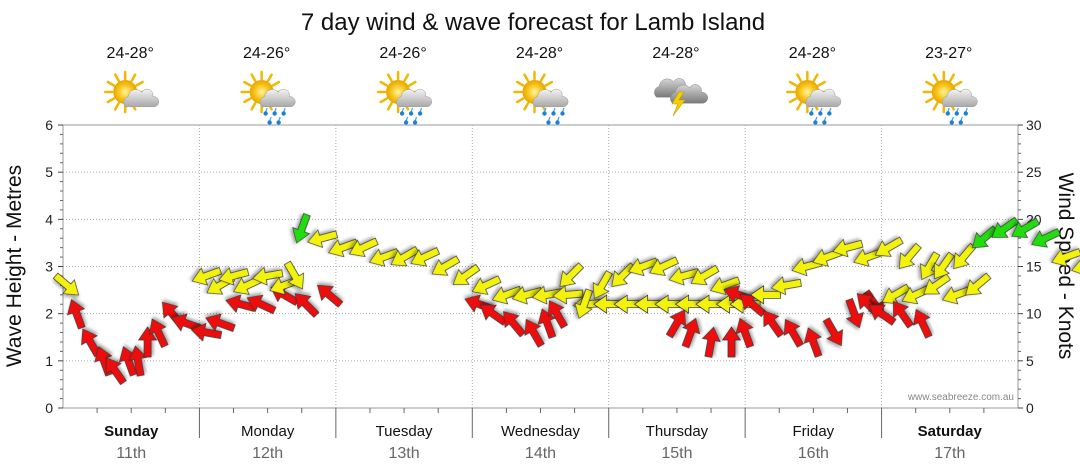 This screenshot has height=475, width=1080. What do you see at coordinates (131, 453) in the screenshot?
I see `day-date-label: 11th` at bounding box center [131, 453].